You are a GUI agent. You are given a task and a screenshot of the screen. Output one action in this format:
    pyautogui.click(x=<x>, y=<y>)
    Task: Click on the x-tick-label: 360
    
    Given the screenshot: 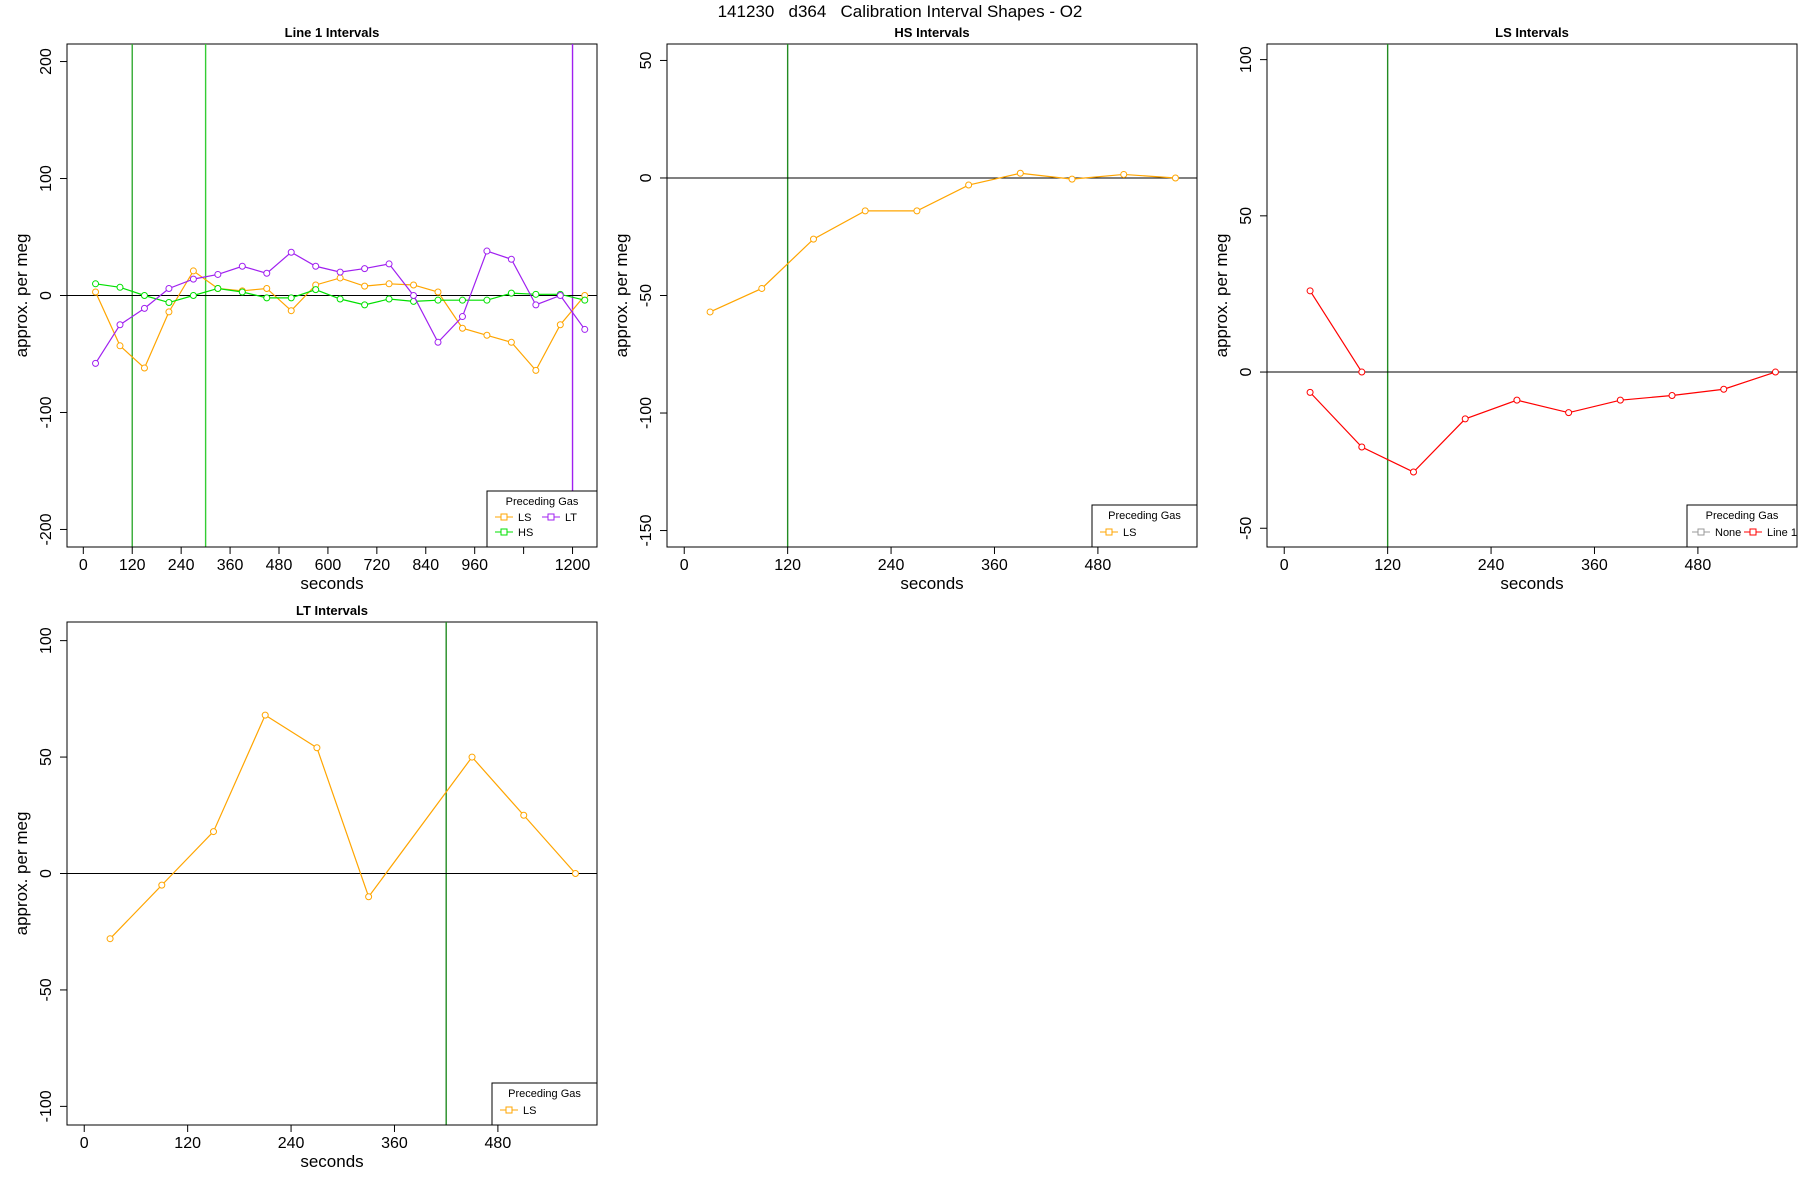 What is the action you would take?
    pyautogui.click(x=230, y=565)
    